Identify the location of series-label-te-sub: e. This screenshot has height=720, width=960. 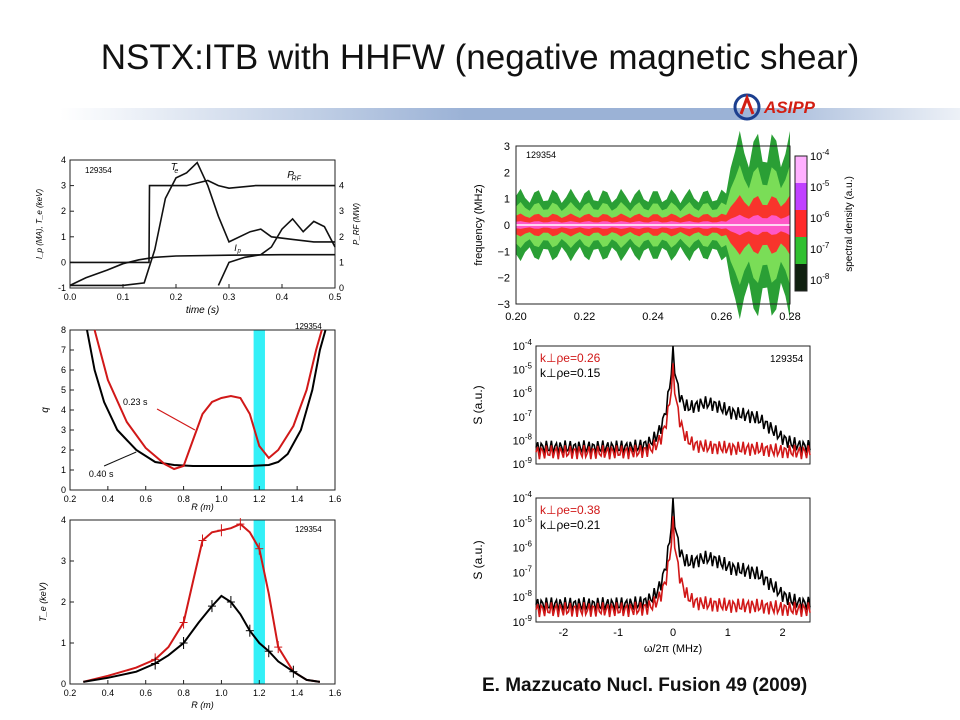
(176, 171).